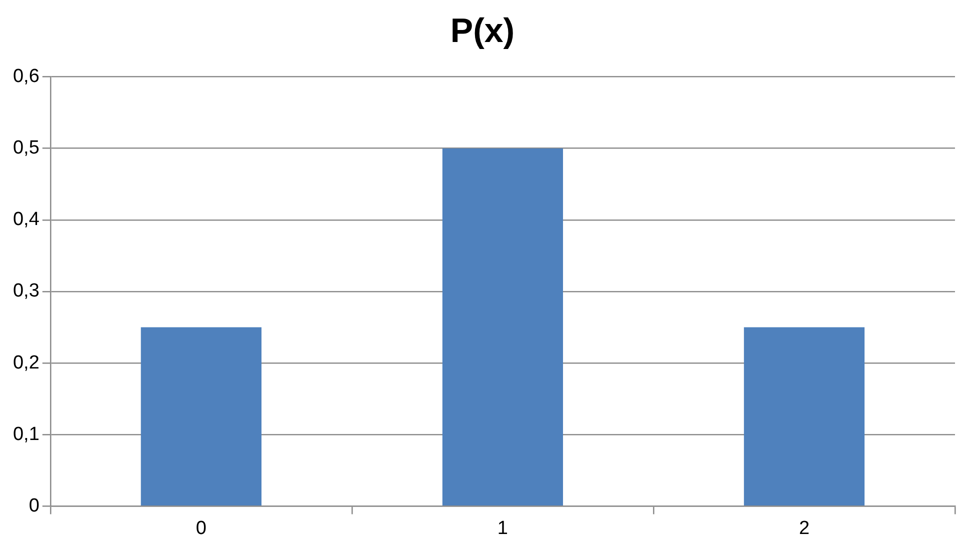  What do you see at coordinates (804, 528) in the screenshot?
I see `x-tick-label: 2` at bounding box center [804, 528].